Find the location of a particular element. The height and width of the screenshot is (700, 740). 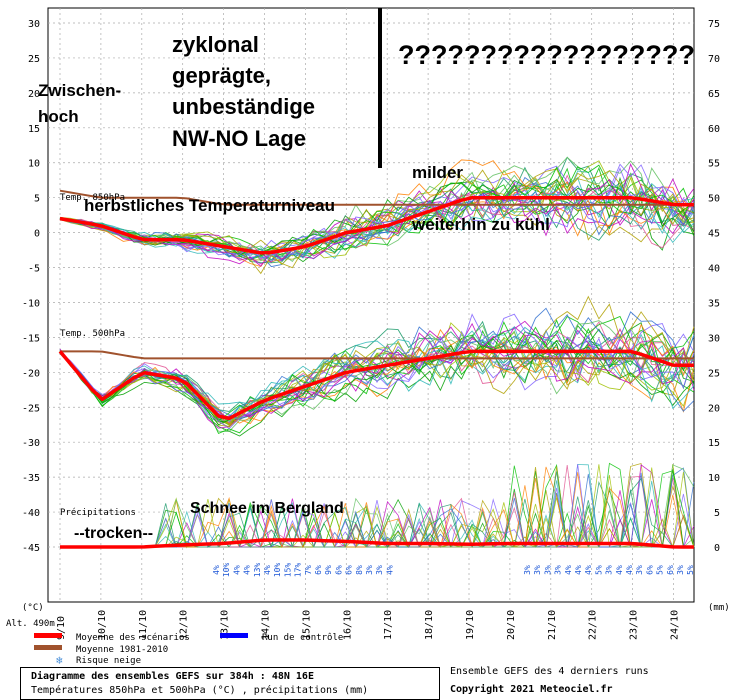

snow-risk-label: 9% is located at coordinates (328, 570).